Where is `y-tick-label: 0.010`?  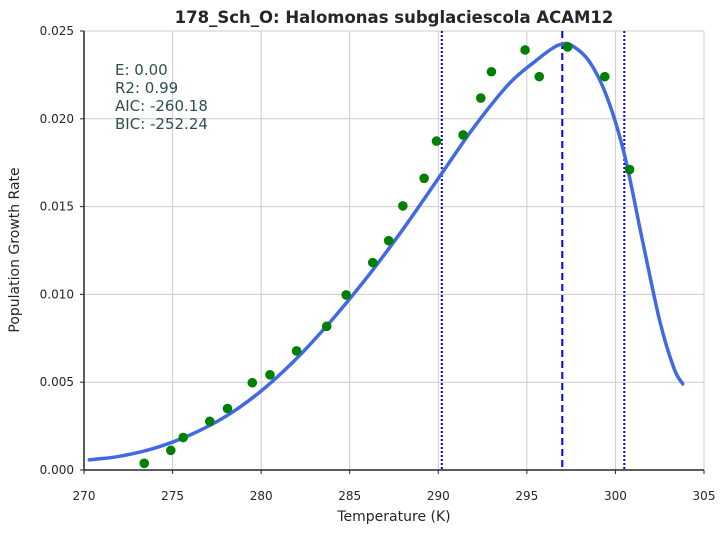 y-tick-label: 0.010 is located at coordinates (57, 294).